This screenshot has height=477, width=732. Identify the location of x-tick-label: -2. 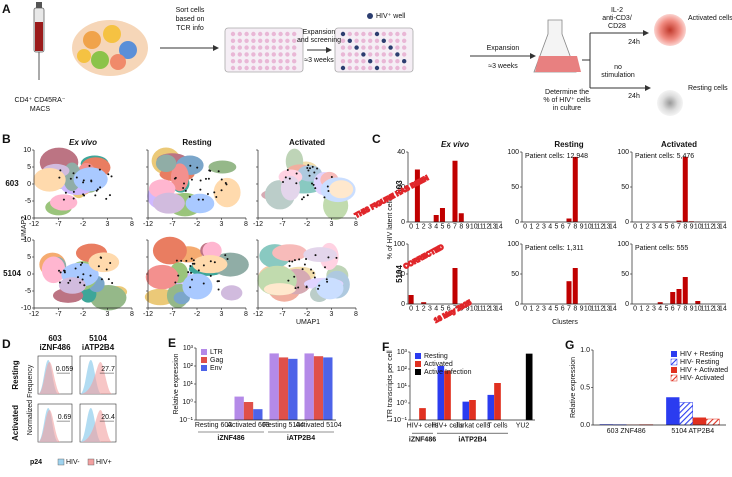
(197, 224).